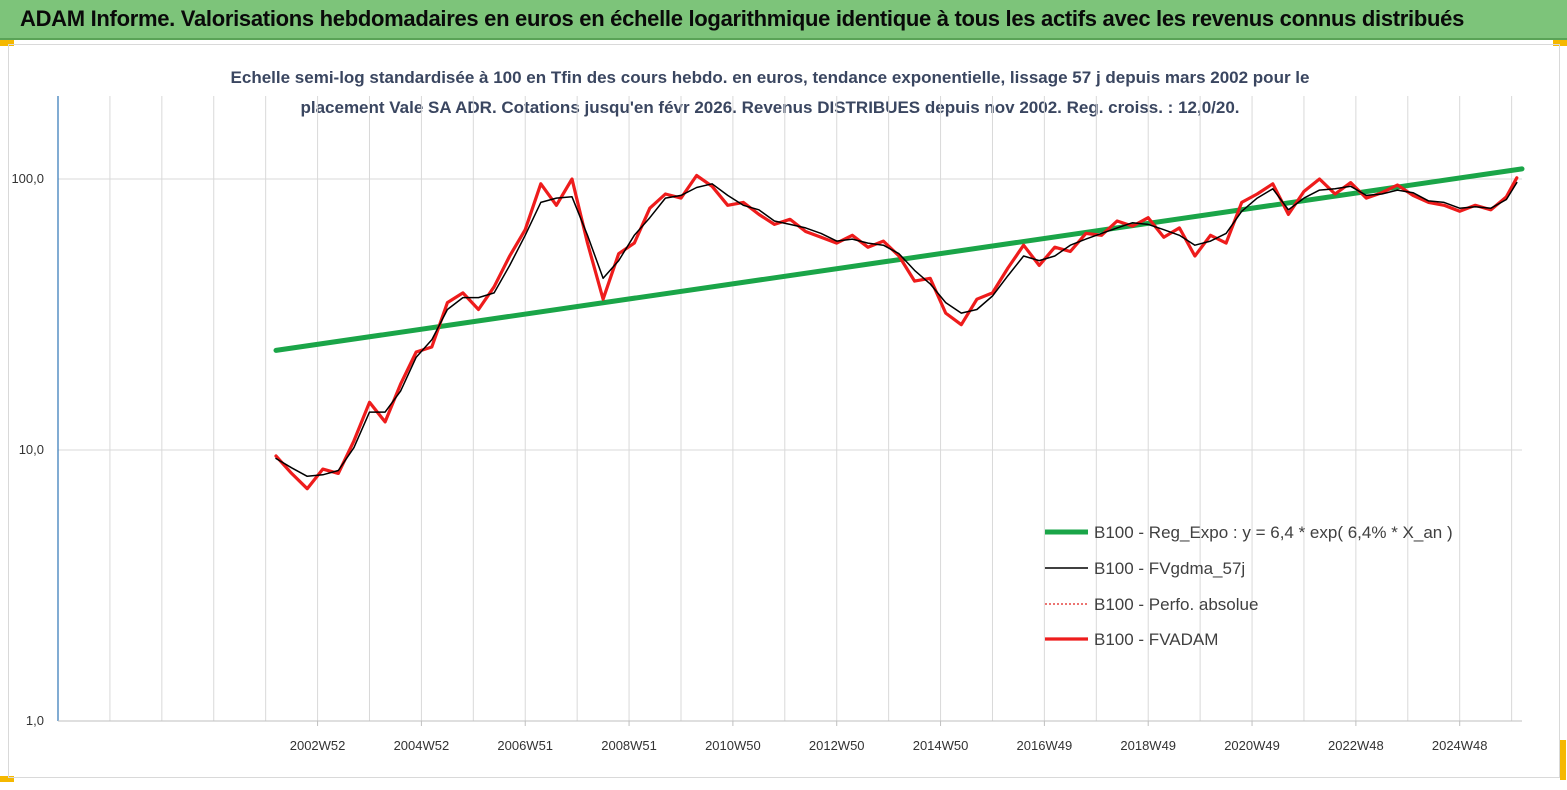  Describe the element at coordinates (1460, 745) in the screenshot. I see `x-tick-label: 2024W48` at that location.